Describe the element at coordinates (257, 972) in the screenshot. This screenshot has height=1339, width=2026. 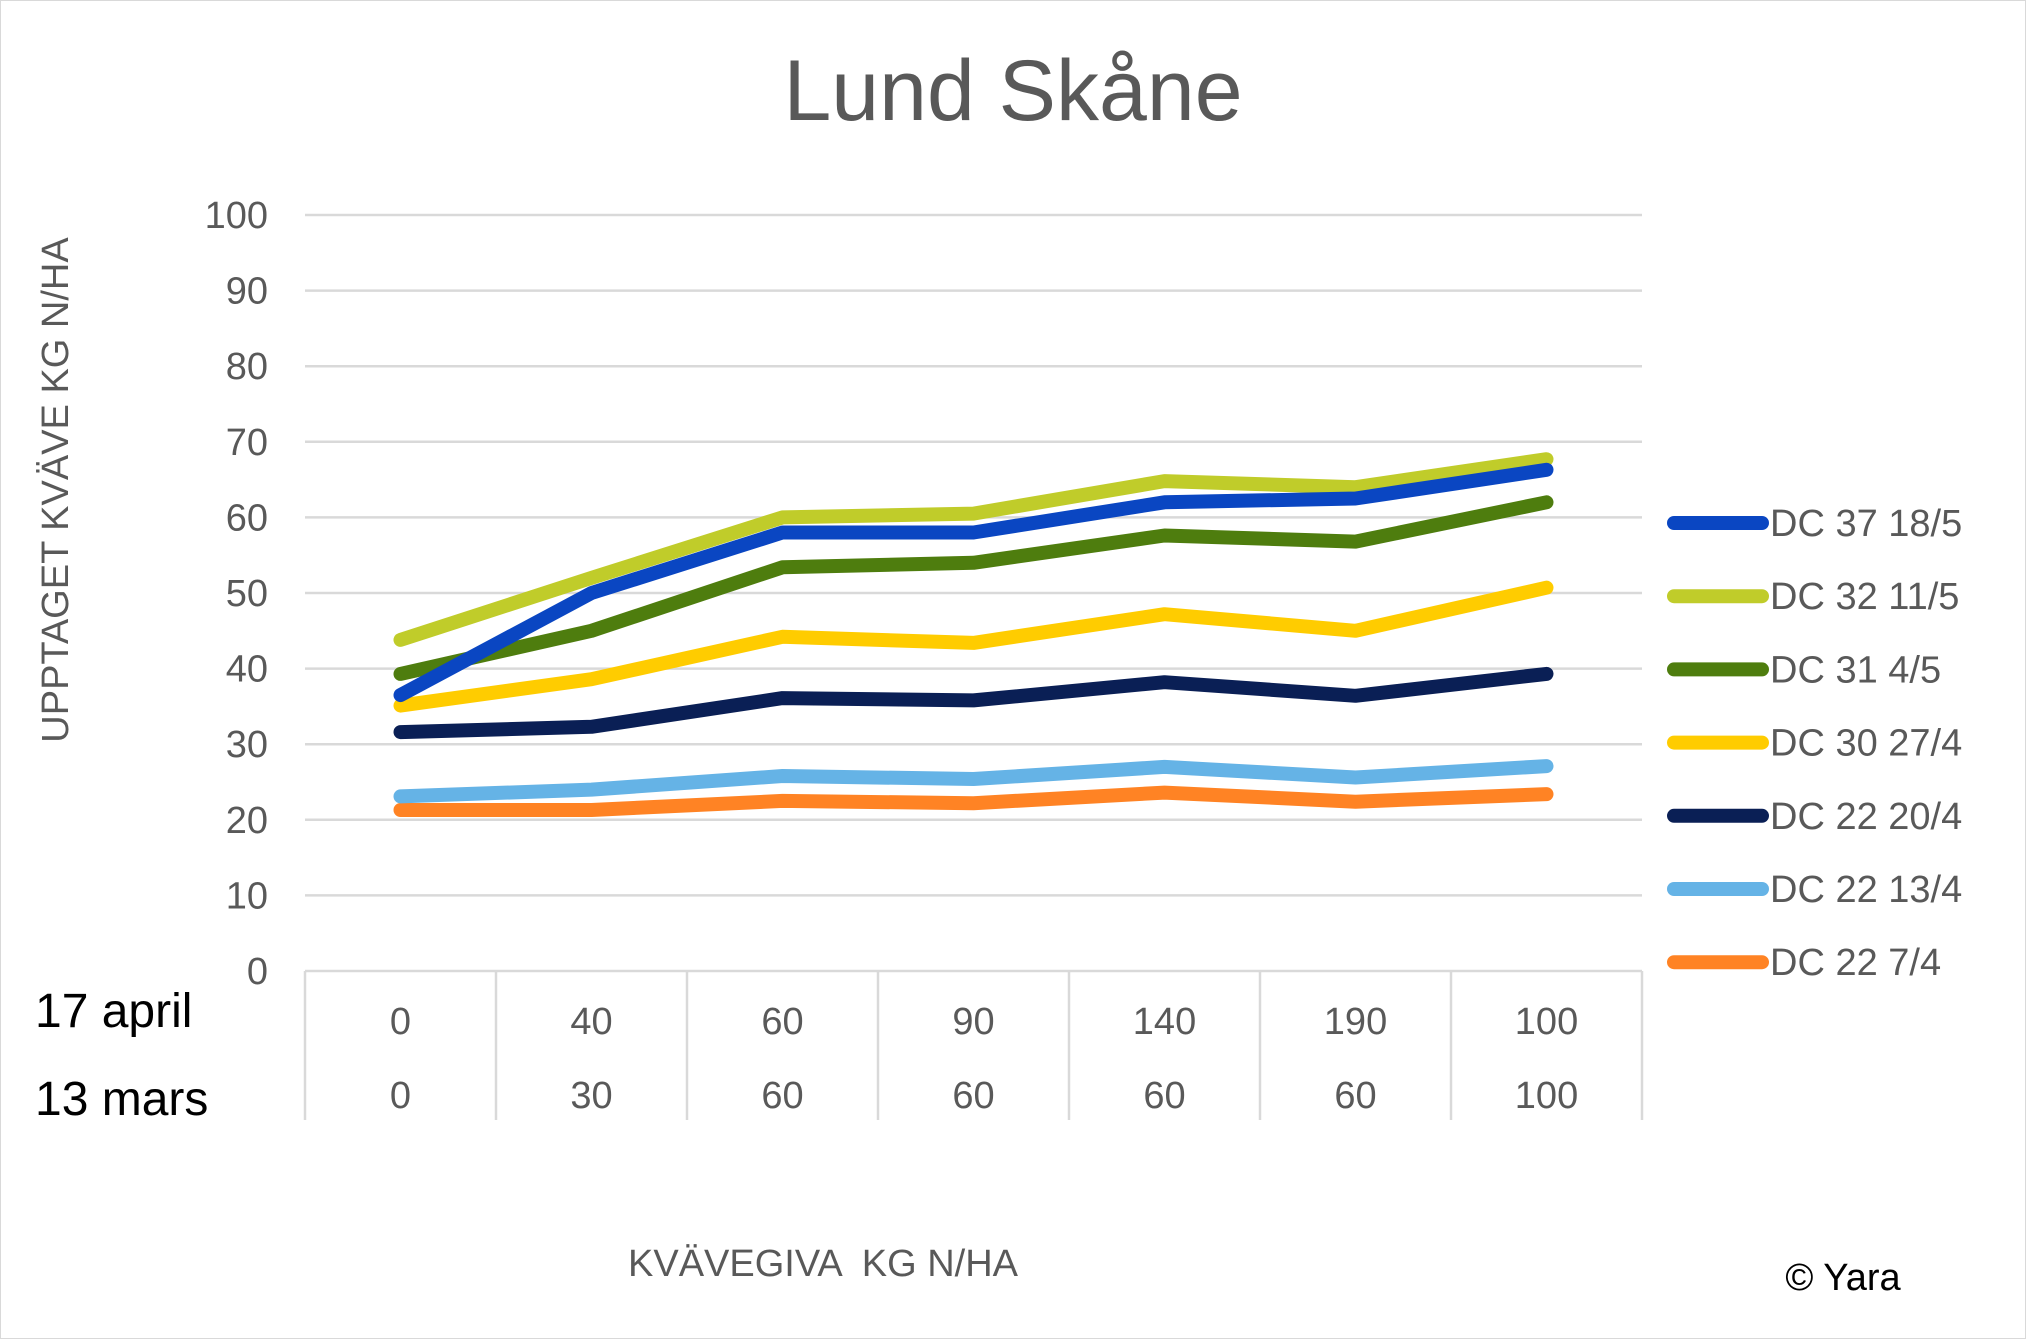
I see `y-tick-label: 0` at that location.